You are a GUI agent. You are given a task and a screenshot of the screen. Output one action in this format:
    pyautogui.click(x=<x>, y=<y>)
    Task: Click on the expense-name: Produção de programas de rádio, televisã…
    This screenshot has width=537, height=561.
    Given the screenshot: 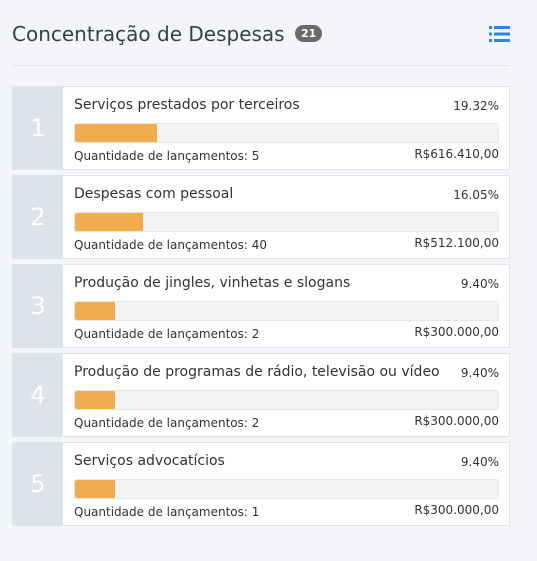 What is the action you would take?
    pyautogui.click(x=257, y=372)
    